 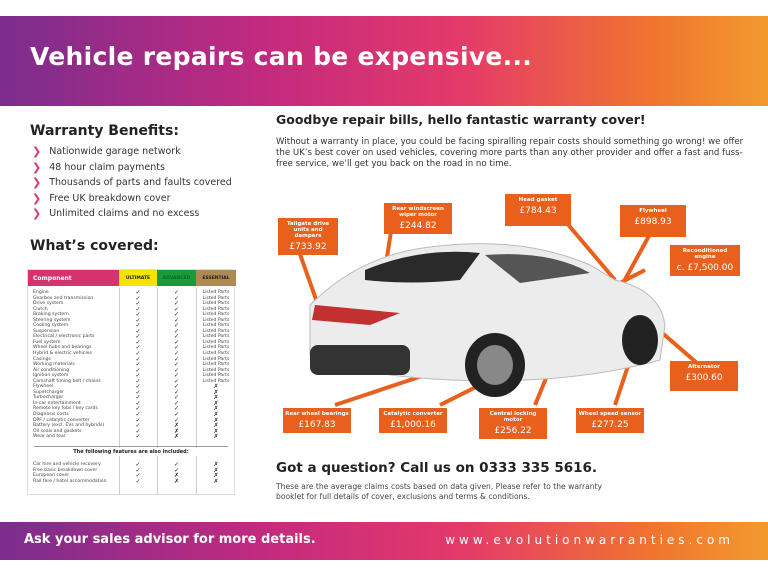 I want to click on callout-label: Flywheel, so click(x=653, y=211).